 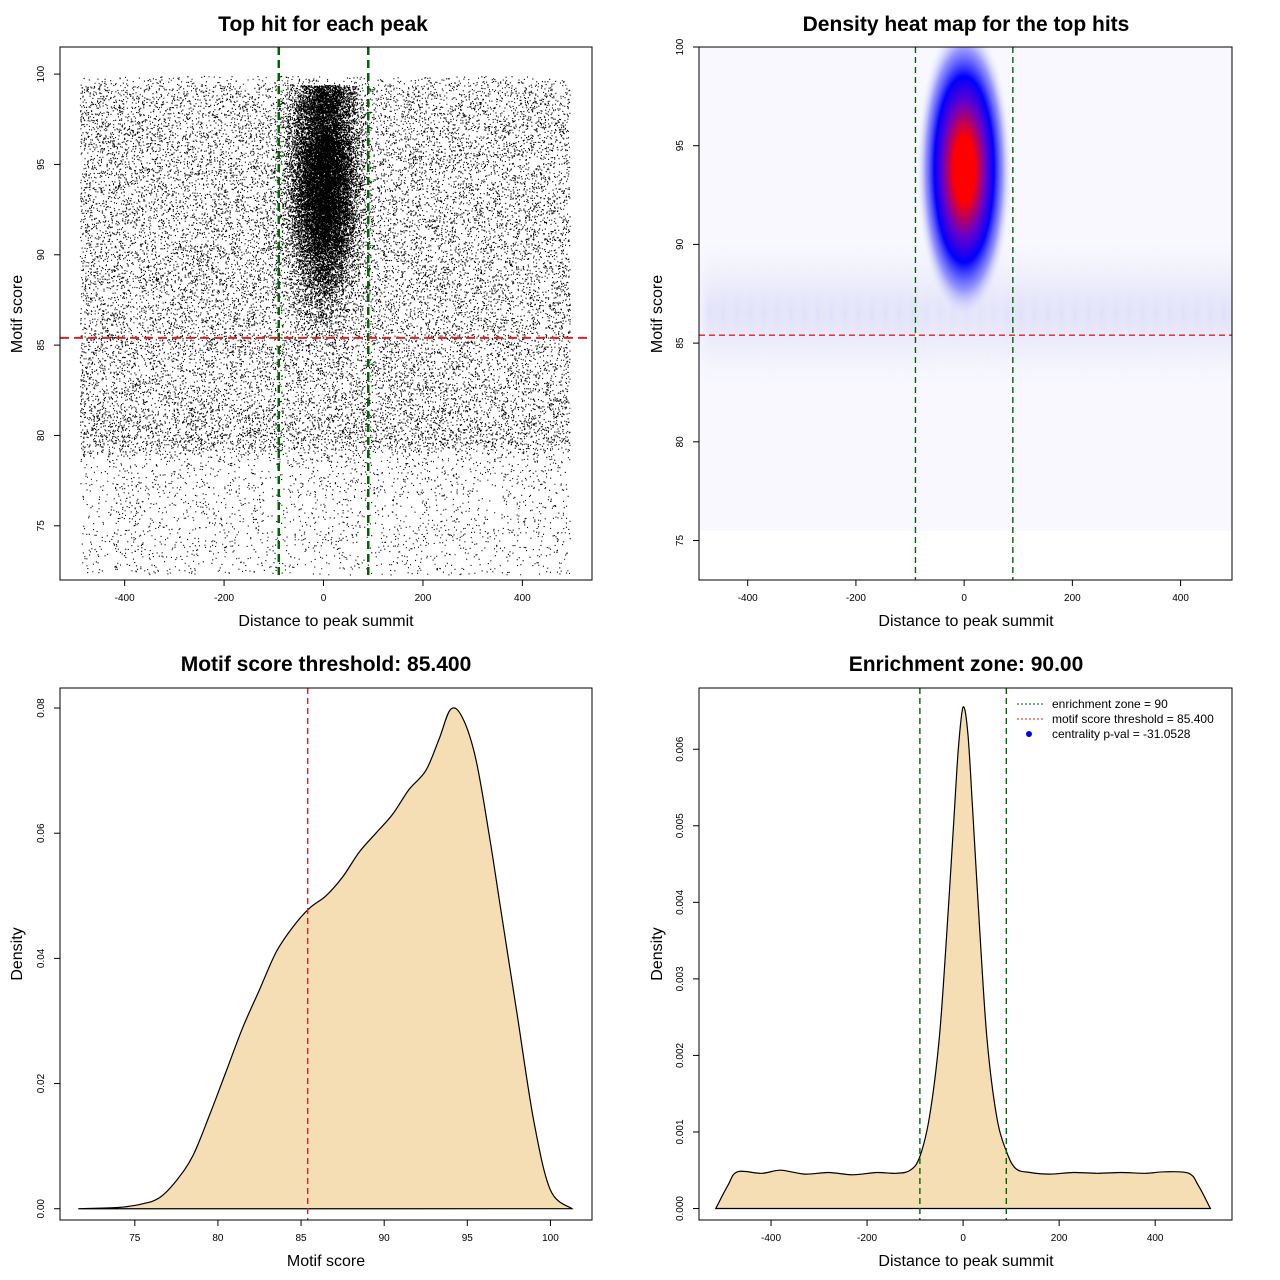 What do you see at coordinates (385, 1238) in the screenshot?
I see `score-density-x-tick-label: 90` at bounding box center [385, 1238].